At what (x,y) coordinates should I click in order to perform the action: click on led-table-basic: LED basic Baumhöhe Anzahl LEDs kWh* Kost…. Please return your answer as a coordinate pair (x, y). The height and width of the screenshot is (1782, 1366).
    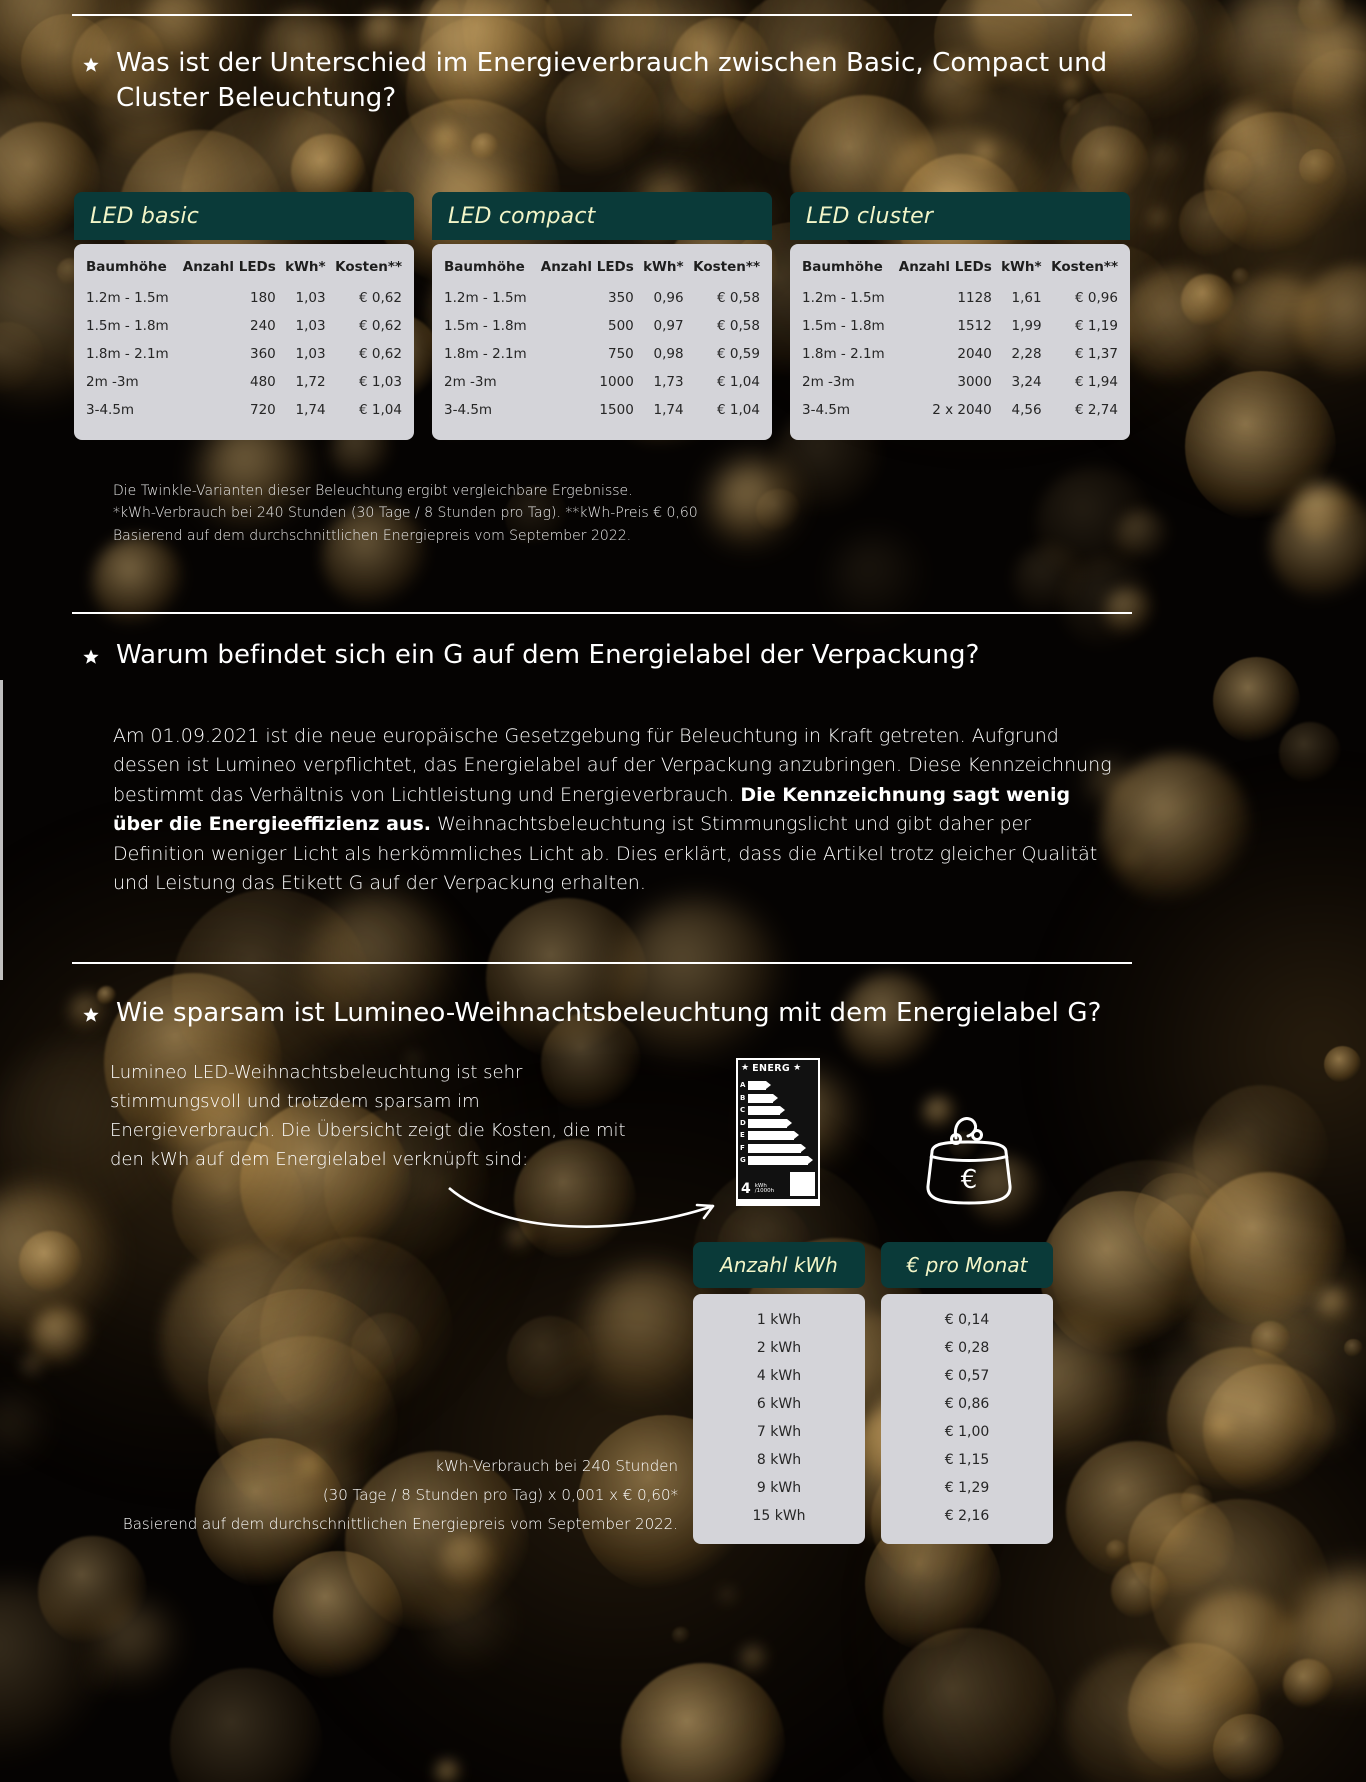
    Looking at the image, I should click on (244, 316).